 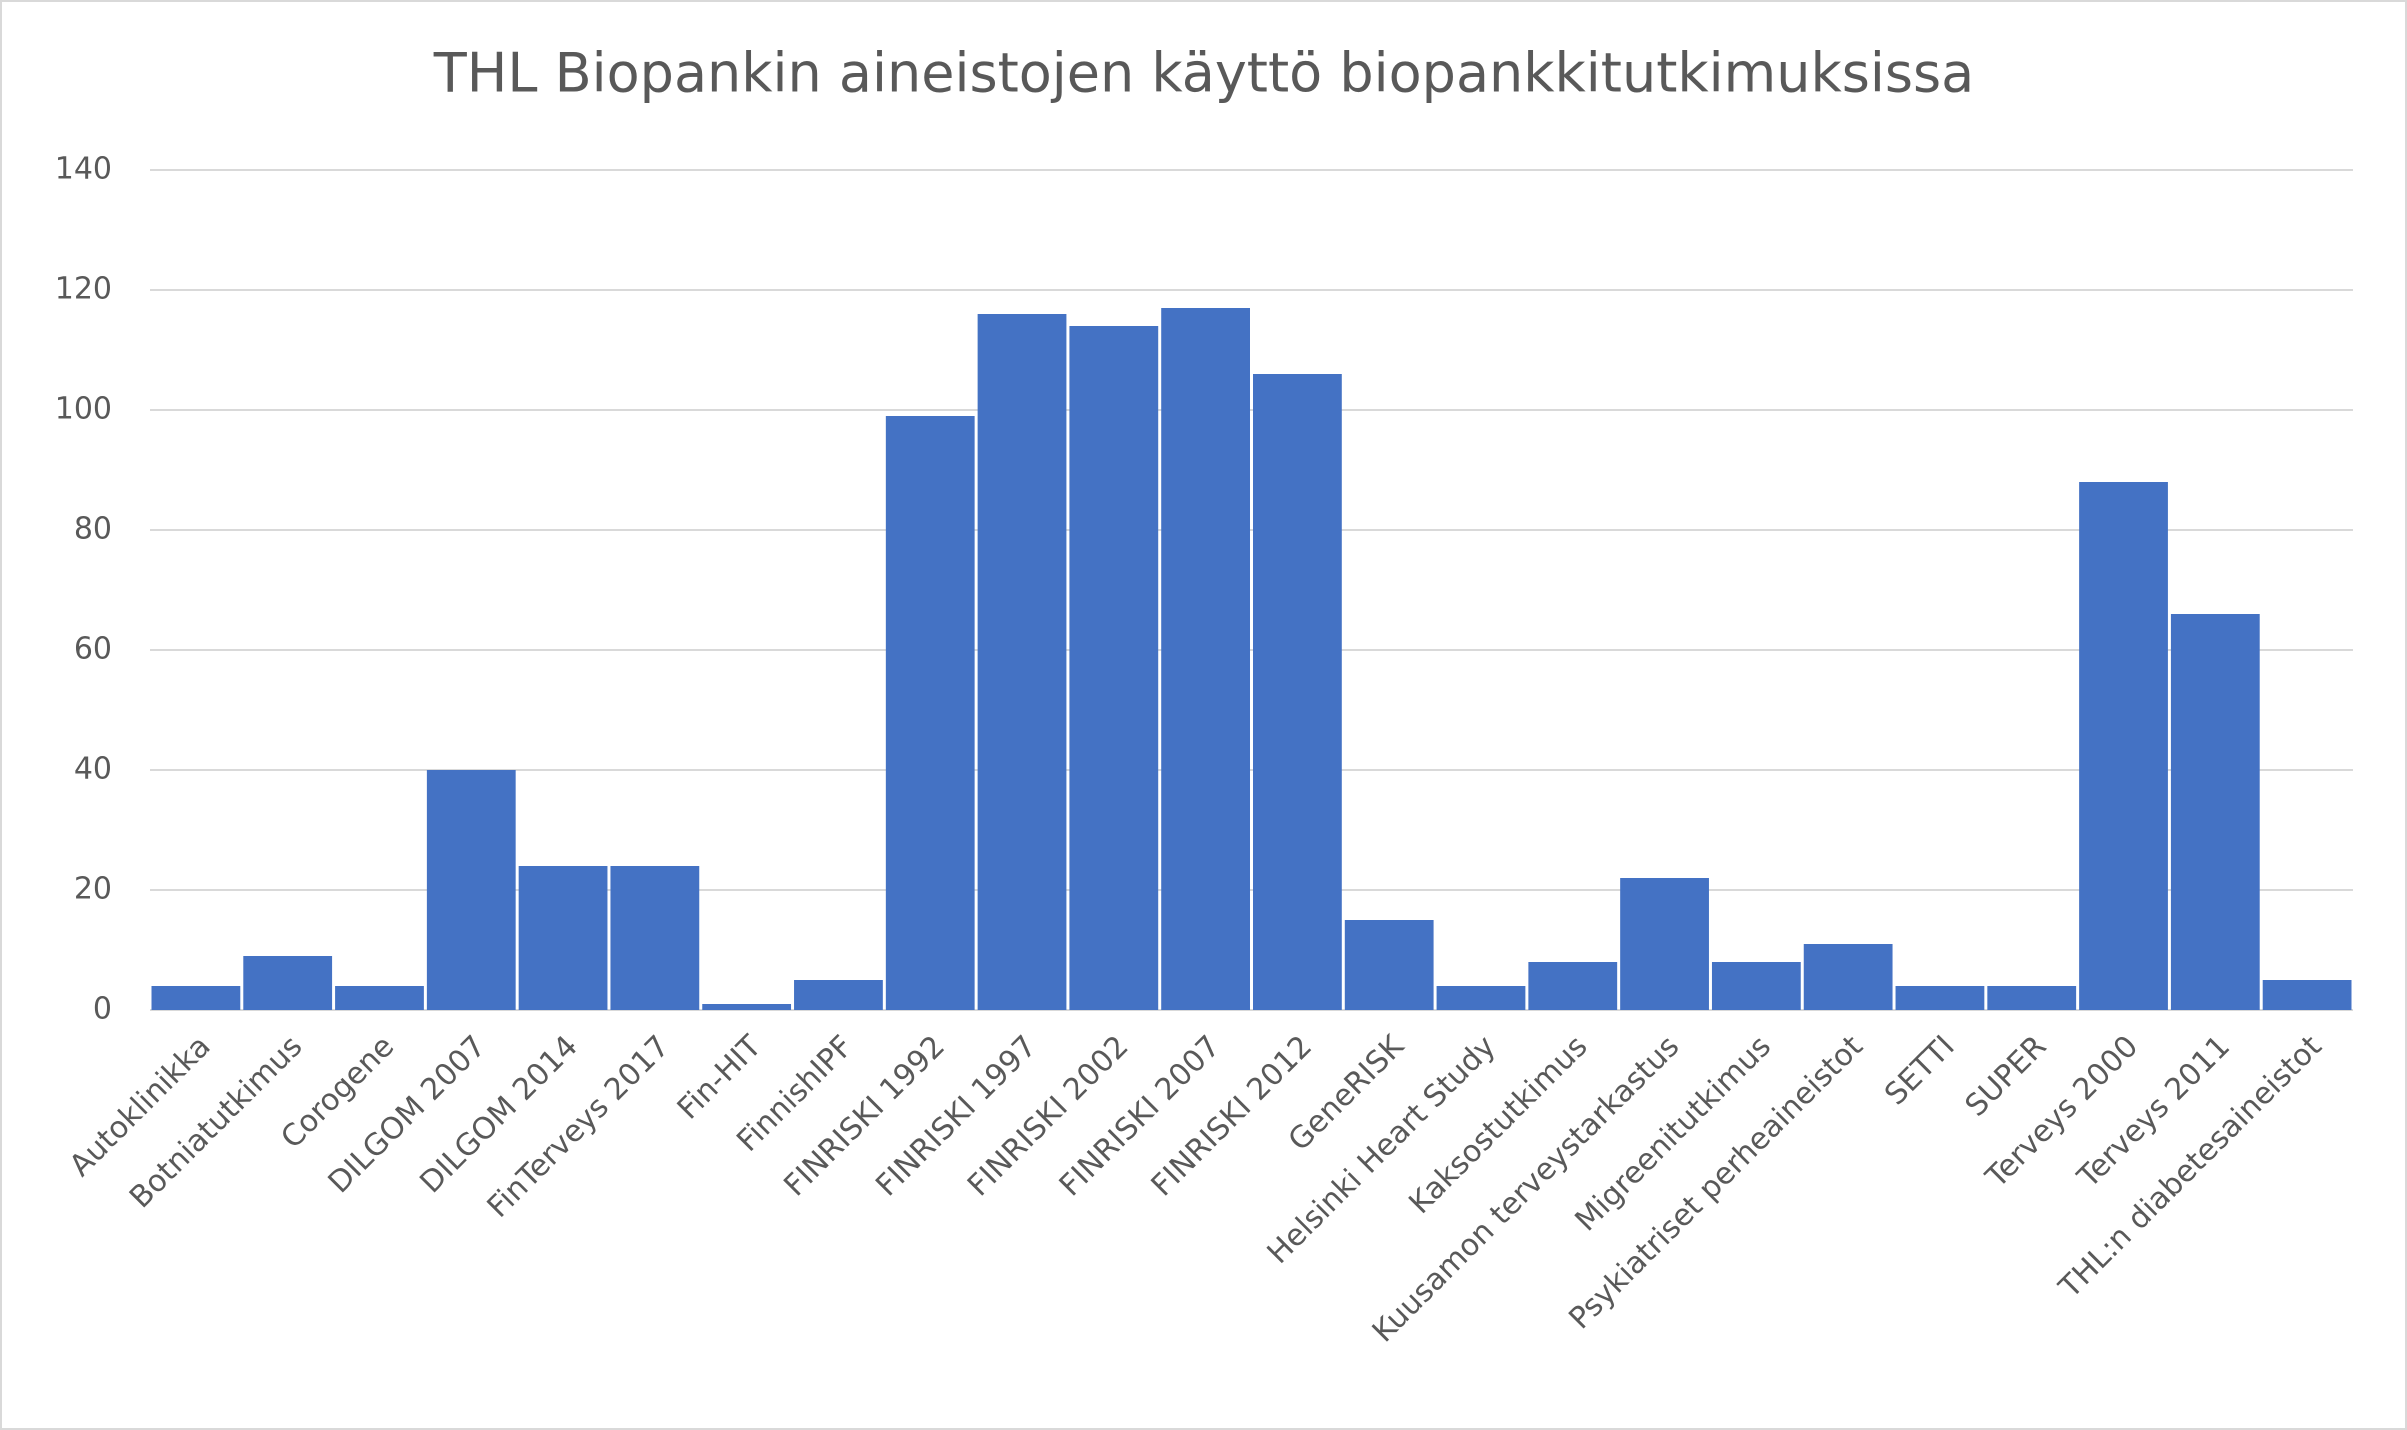 What do you see at coordinates (93, 529) in the screenshot?
I see `y-tick-label: 80` at bounding box center [93, 529].